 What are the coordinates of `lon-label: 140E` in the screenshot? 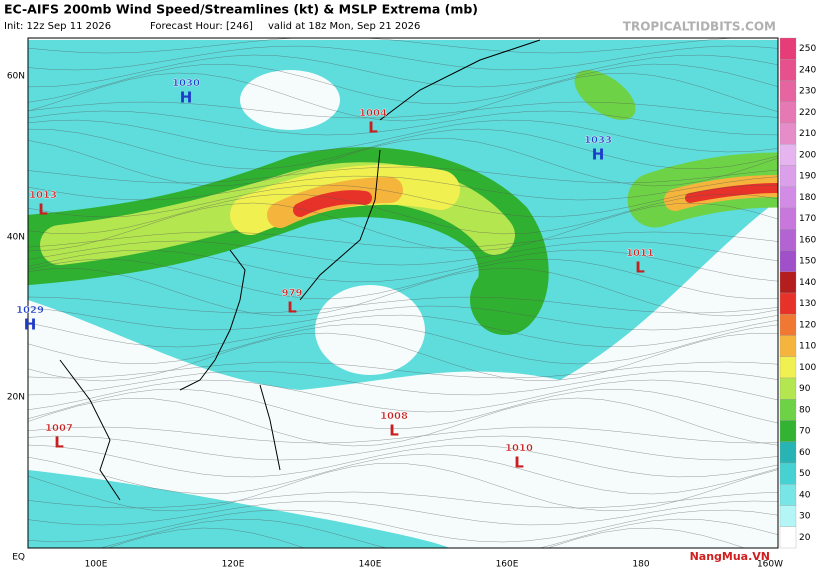 It's located at (370, 565).